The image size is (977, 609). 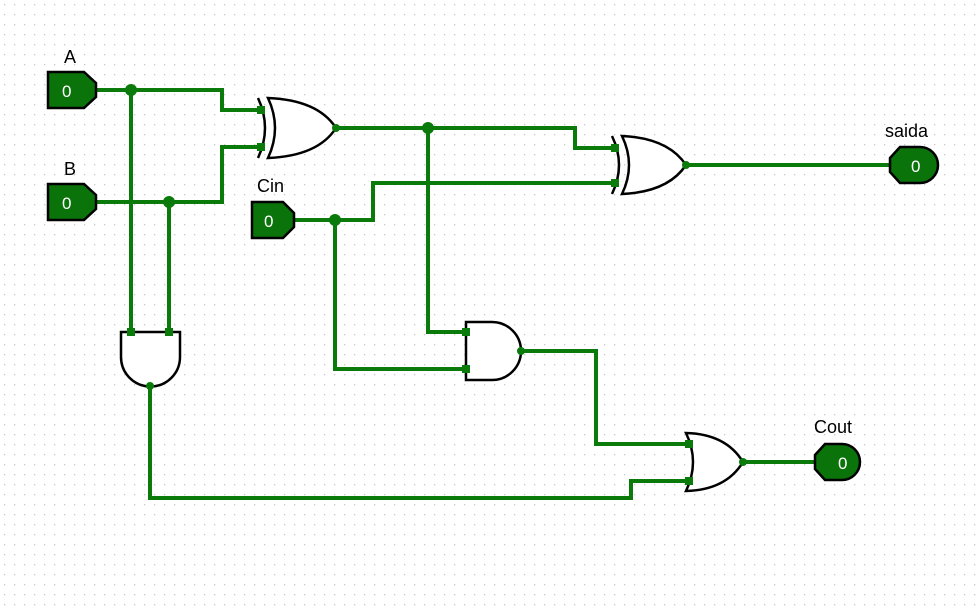 What do you see at coordinates (70, 169) in the screenshot?
I see `input-label-b: B` at bounding box center [70, 169].